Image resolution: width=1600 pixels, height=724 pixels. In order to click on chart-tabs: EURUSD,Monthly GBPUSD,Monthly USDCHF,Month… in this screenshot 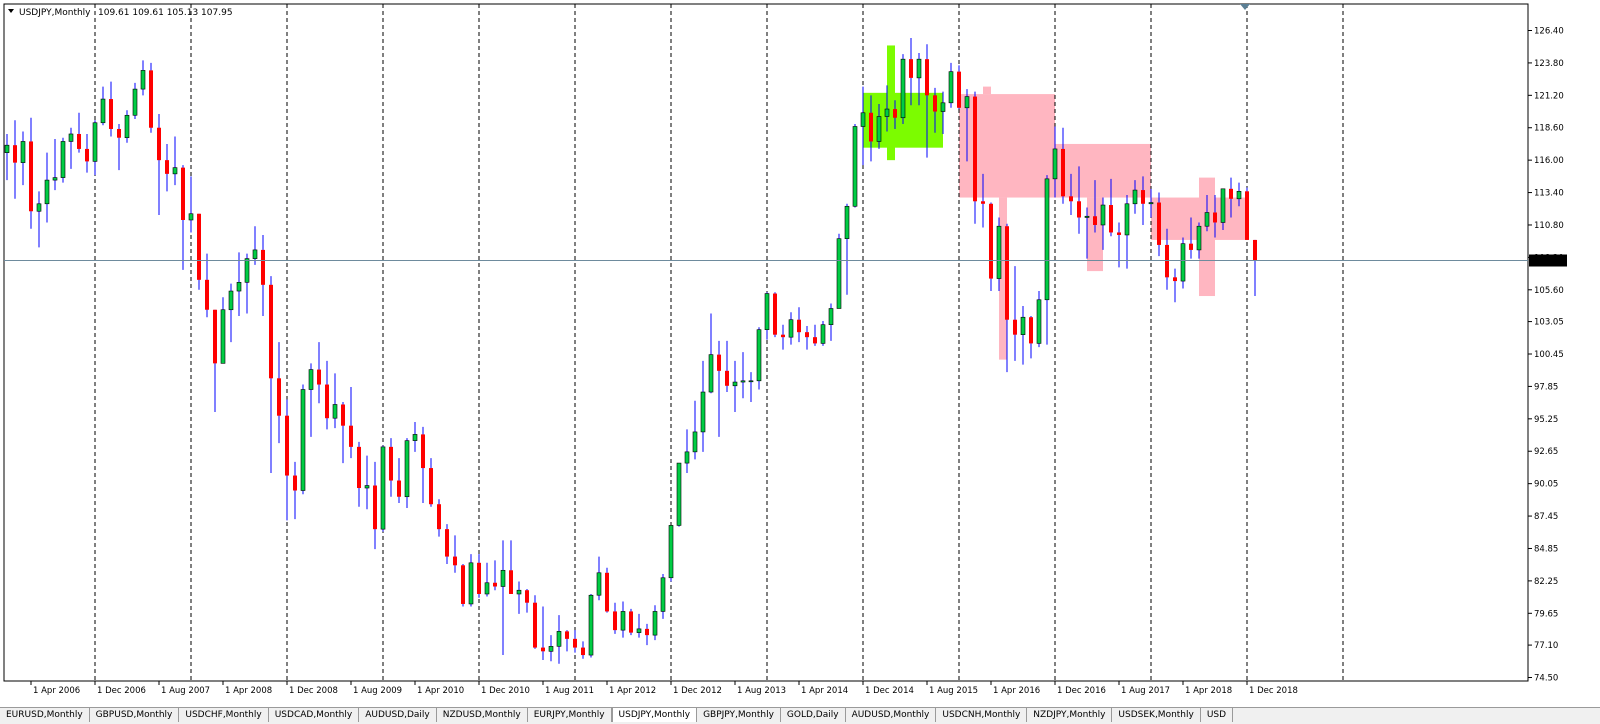, I will do `click(800, 715)`.